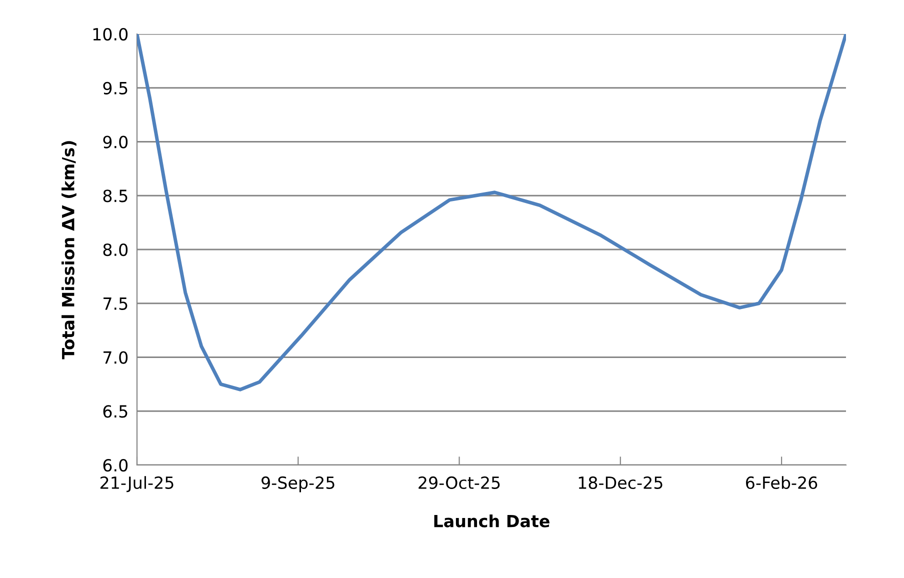 The width and height of the screenshot is (904, 578). Describe the element at coordinates (137, 484) in the screenshot. I see `x-tick-label: 21-Jul-25` at that location.